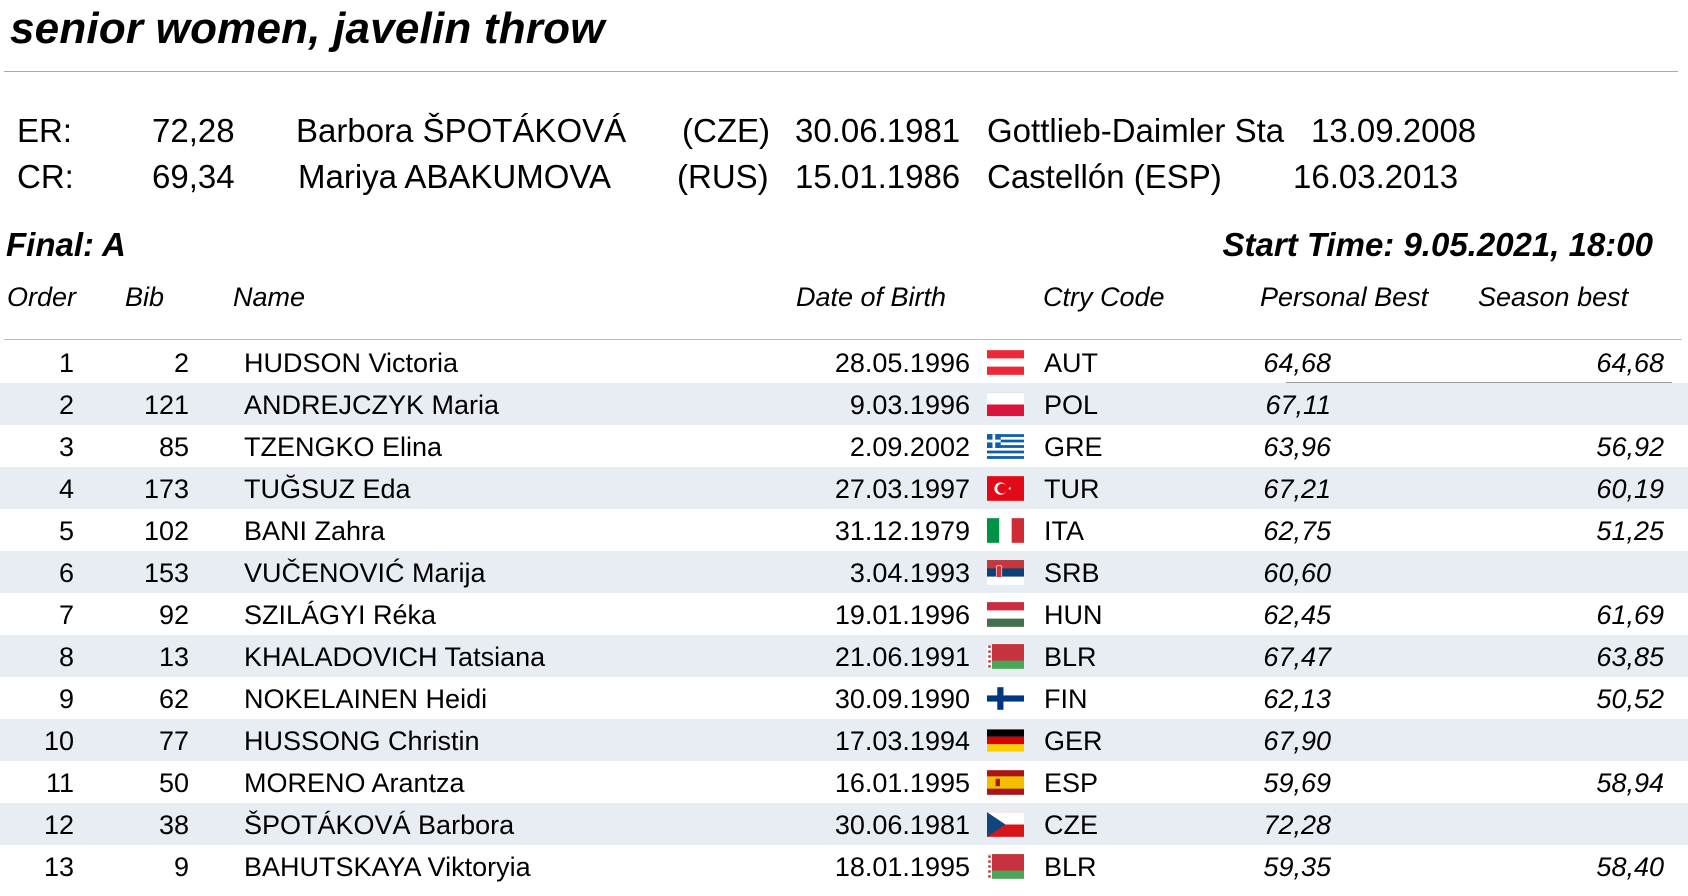 Image resolution: width=1688 pixels, height=896 pixels. Describe the element at coordinates (181, 867) in the screenshot. I see `row-bib: 9` at that location.